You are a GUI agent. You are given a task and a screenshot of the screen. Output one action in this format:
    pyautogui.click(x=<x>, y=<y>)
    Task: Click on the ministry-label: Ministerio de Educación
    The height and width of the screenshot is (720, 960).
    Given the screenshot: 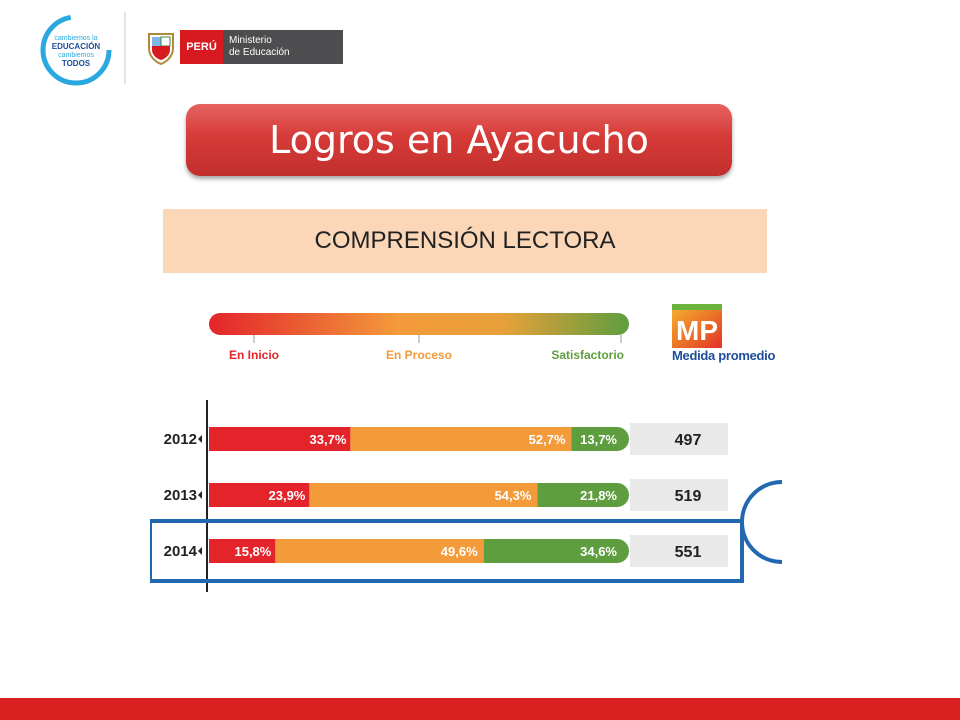 What is the action you would take?
    pyautogui.click(x=283, y=47)
    